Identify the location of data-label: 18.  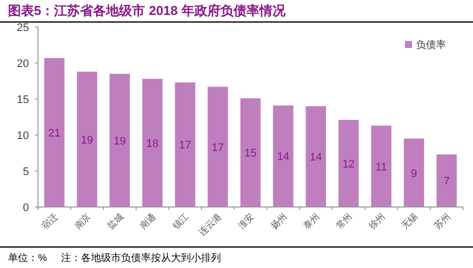
(152, 144).